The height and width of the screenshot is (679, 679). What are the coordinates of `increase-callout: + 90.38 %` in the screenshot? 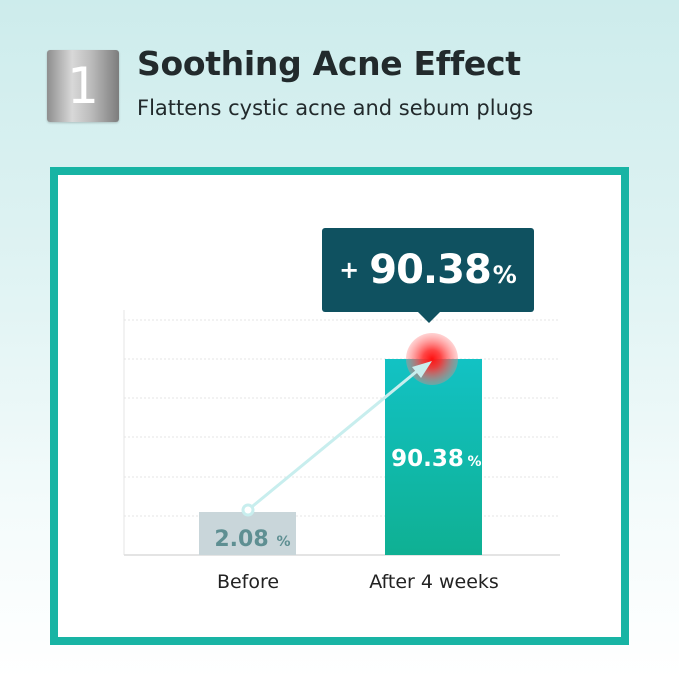 It's located at (428, 275).